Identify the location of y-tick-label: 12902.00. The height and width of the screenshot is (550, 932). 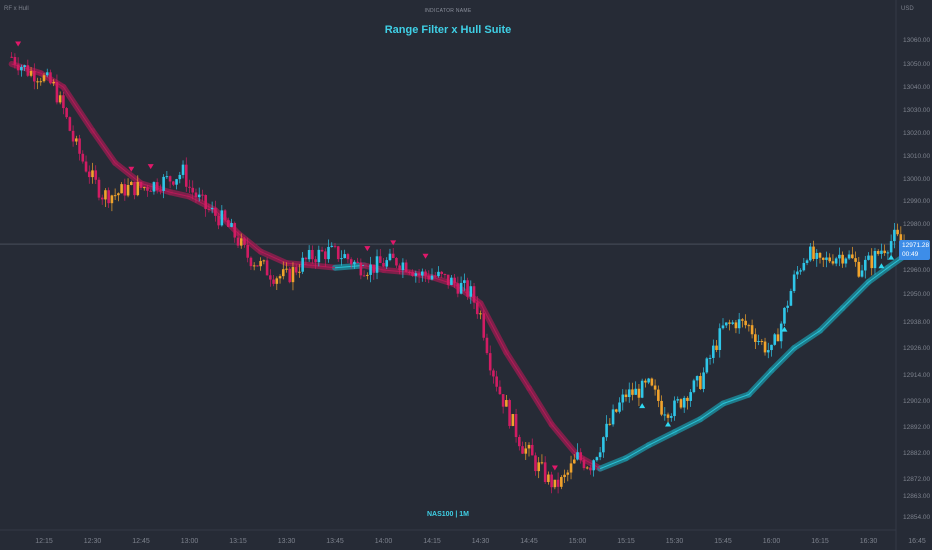
(916, 401).